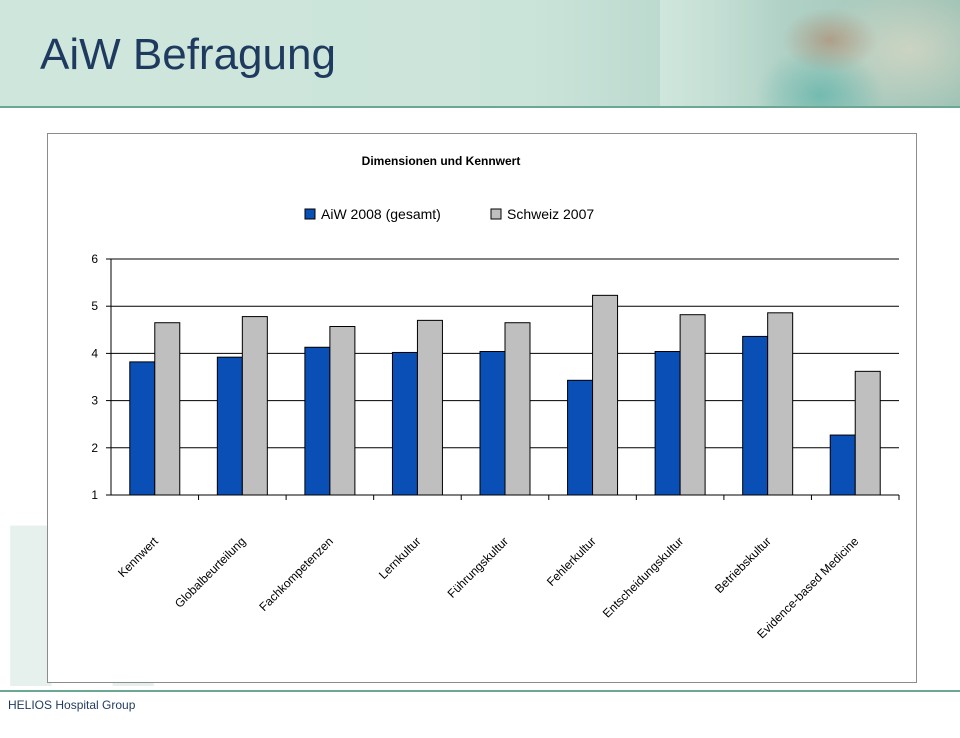 This screenshot has height=738, width=960. Describe the element at coordinates (94, 448) in the screenshot. I see `y-tick-label: 2` at that location.